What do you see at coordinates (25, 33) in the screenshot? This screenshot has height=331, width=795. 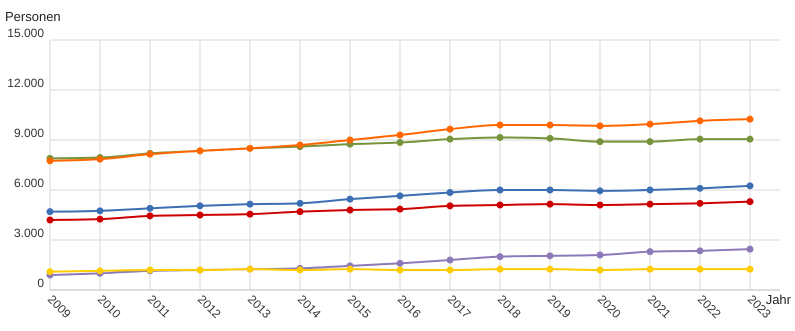 I see `y-tick-label: 15.000` at bounding box center [25, 33].